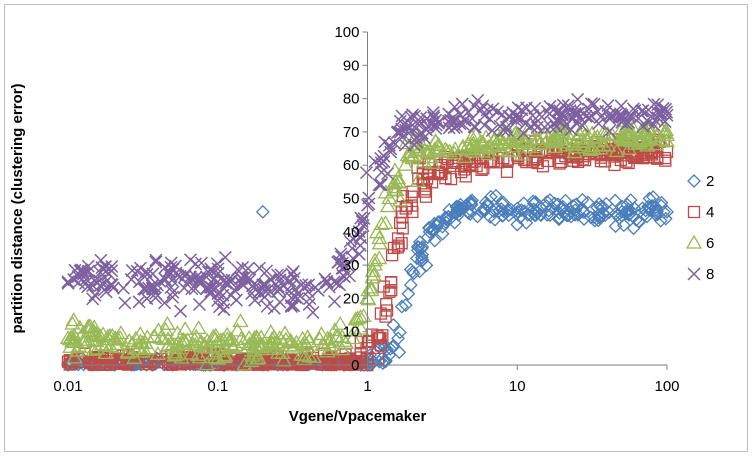 The height and width of the screenshot is (457, 754). What do you see at coordinates (351, 165) in the screenshot?
I see `y-tick-label: 60` at bounding box center [351, 165].